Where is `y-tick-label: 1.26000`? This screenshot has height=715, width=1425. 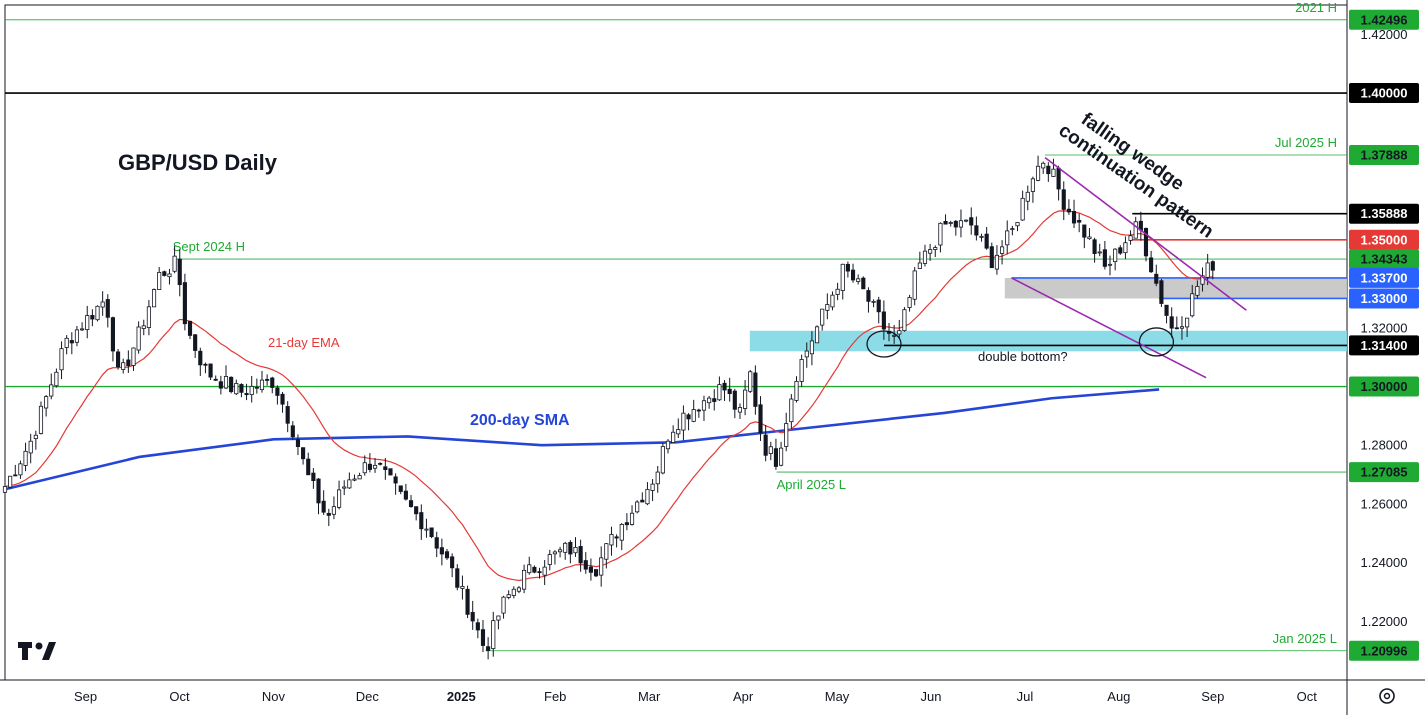
y-tick-label: 1.26000 is located at coordinates (1384, 503).